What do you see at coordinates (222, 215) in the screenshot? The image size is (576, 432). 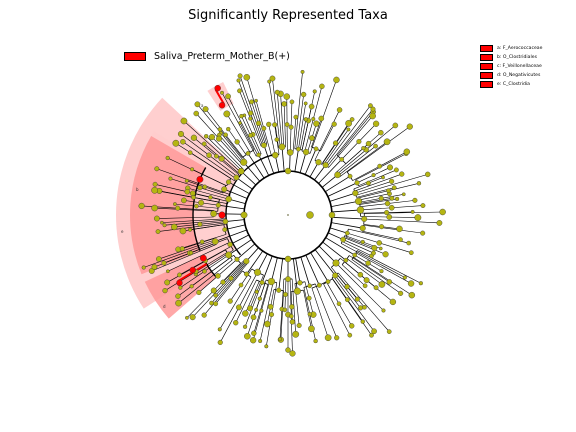 I see `significant-node-e` at bounding box center [222, 215].